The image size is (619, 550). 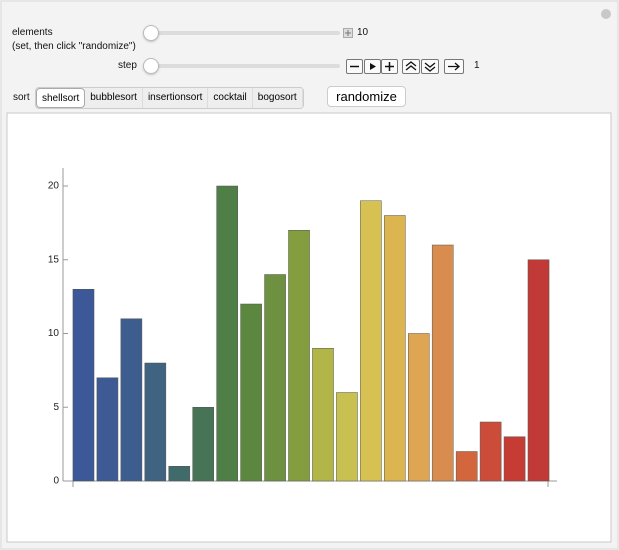 I want to click on step-play, so click(x=372, y=66).